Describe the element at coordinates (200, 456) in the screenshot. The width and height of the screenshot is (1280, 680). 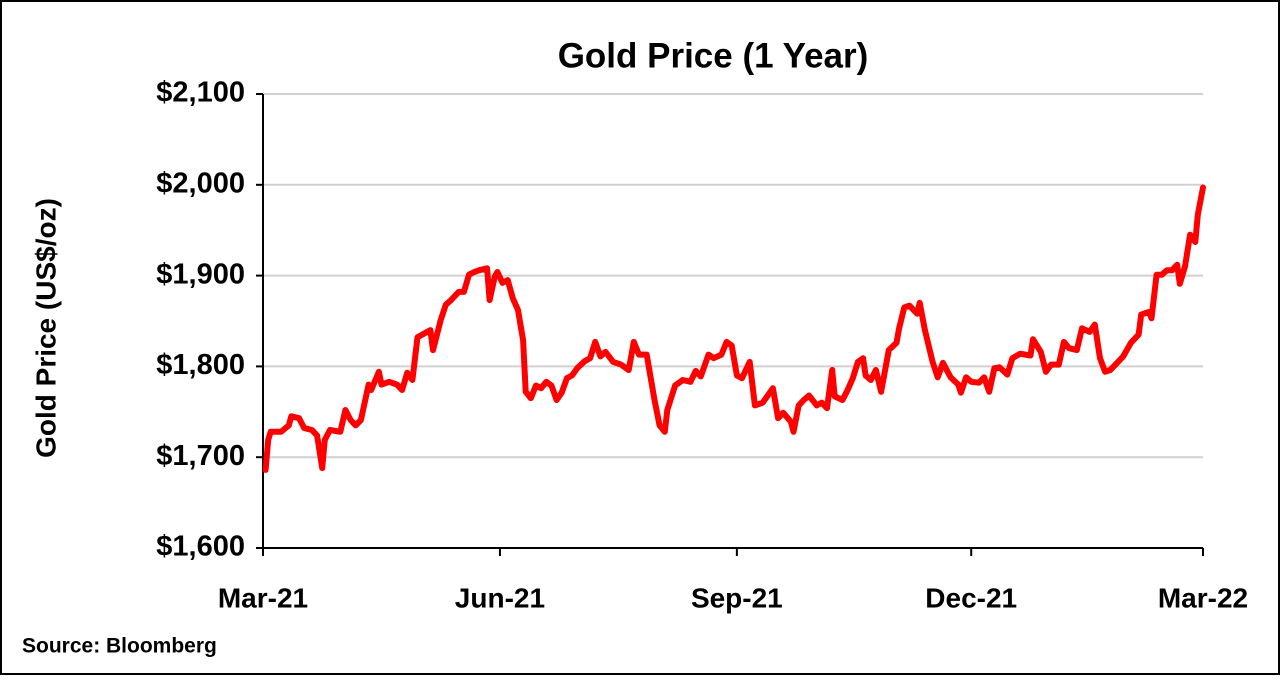
I see `y-tick-label: $1,700` at that location.